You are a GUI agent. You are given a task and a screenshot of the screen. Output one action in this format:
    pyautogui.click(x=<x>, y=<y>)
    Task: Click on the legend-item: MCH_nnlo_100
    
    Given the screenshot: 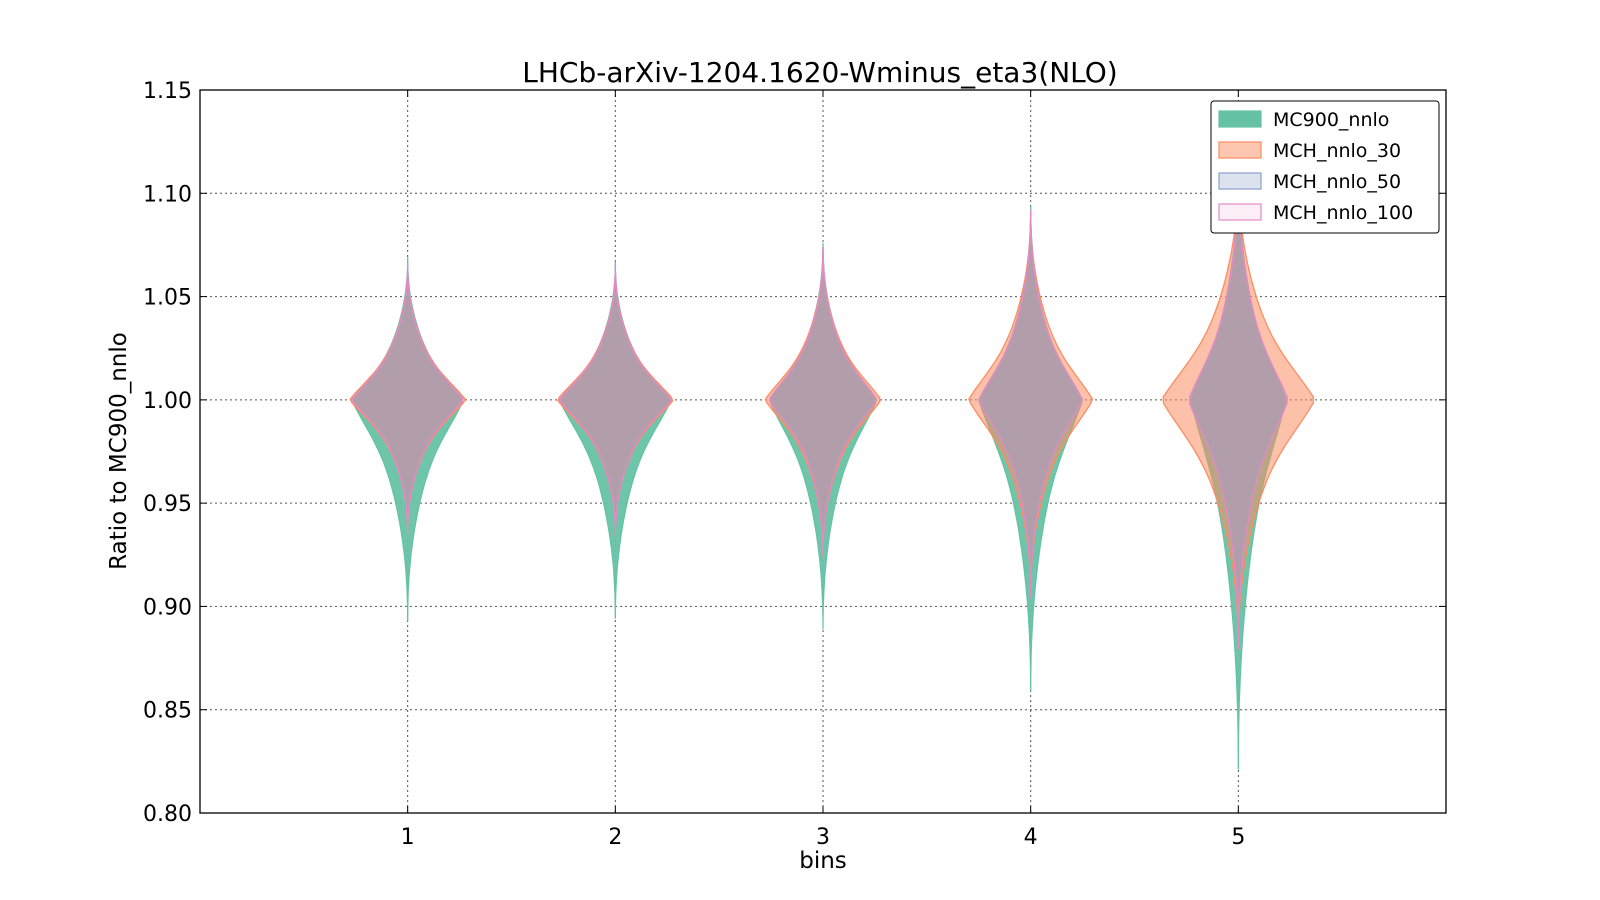 What is the action you would take?
    pyautogui.click(x=1315, y=213)
    